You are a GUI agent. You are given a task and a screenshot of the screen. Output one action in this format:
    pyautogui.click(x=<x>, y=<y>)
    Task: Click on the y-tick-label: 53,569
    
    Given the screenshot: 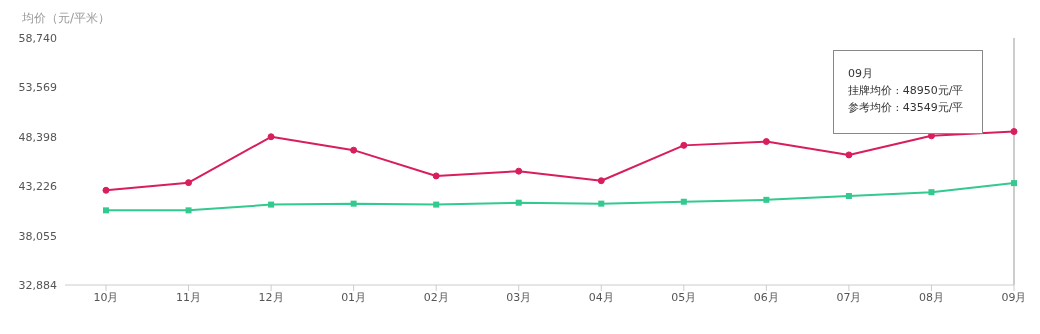 What is the action you would take?
    pyautogui.click(x=37, y=88)
    